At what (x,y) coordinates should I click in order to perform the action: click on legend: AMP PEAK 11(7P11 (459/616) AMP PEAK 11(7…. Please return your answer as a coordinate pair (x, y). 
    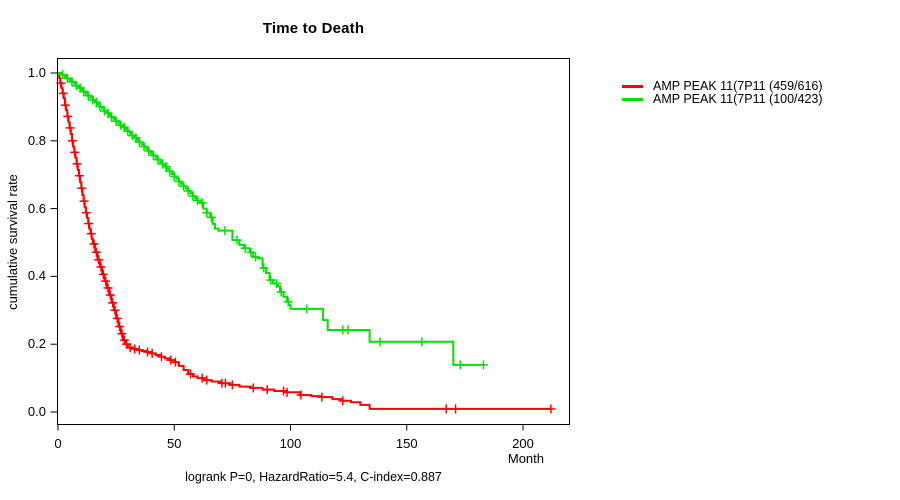
    Looking at the image, I should click on (722, 93).